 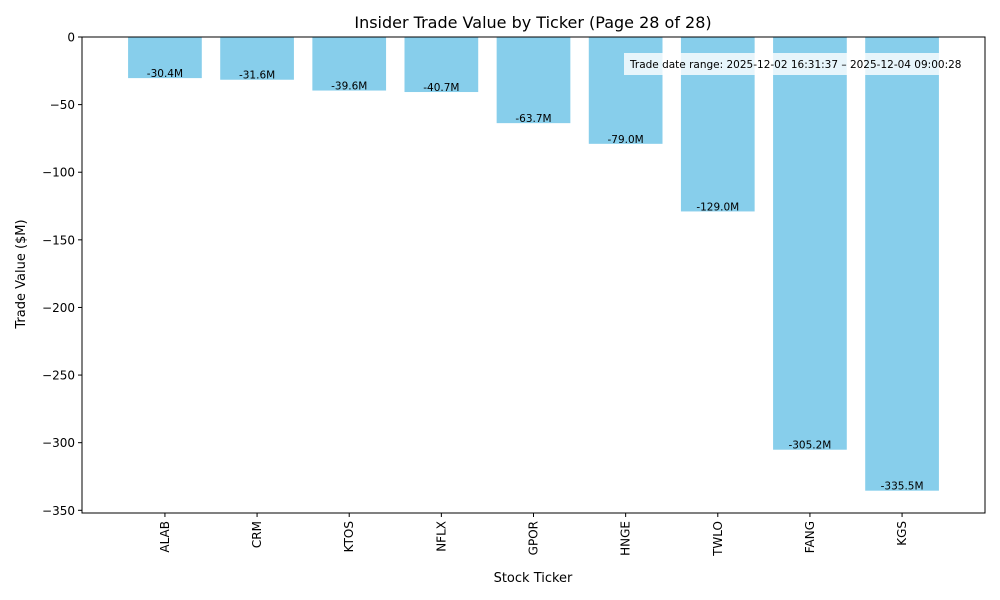 I want to click on data-label-fang: -305.2M, so click(x=809, y=446).